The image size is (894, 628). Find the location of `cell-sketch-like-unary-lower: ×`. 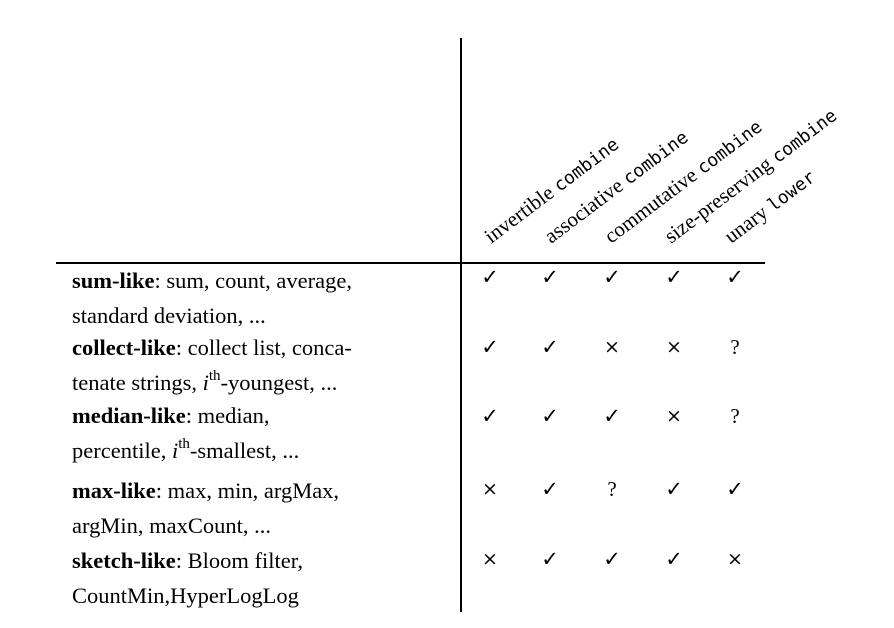

cell-sketch-like-unary-lower: × is located at coordinates (735, 559).